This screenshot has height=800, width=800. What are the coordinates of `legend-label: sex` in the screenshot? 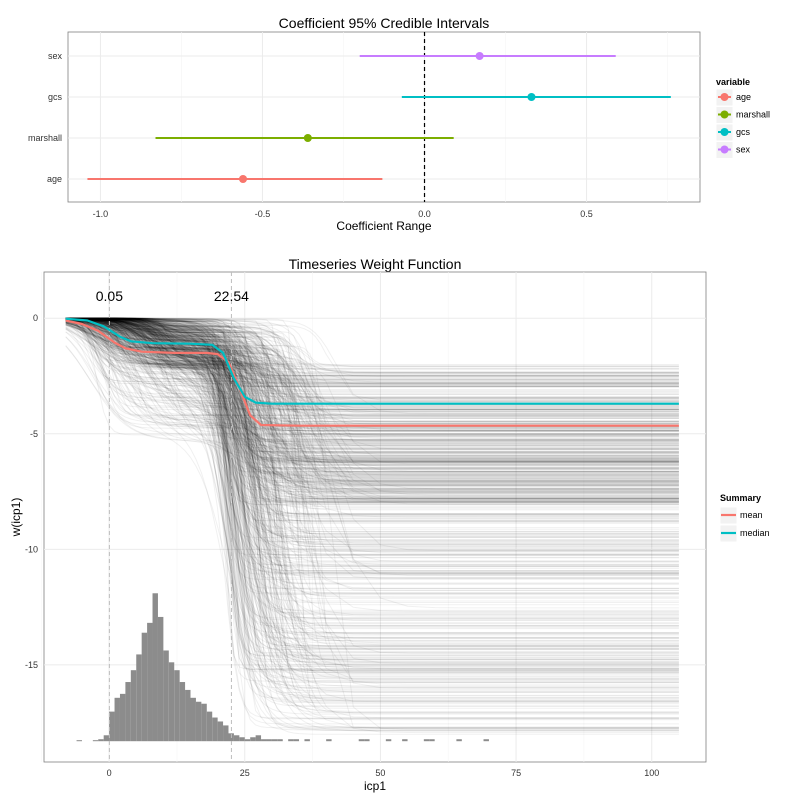 It's located at (743, 150).